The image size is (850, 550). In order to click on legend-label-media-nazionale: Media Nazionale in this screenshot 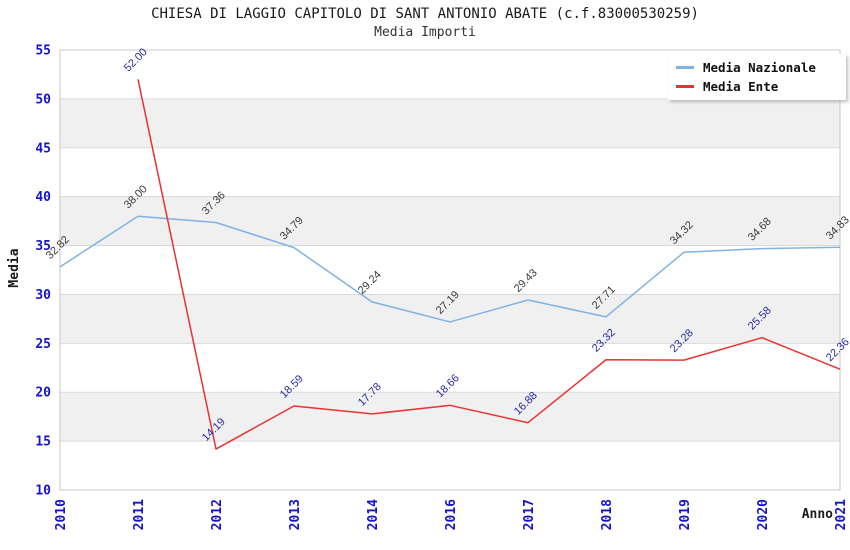, I will do `click(759, 67)`.